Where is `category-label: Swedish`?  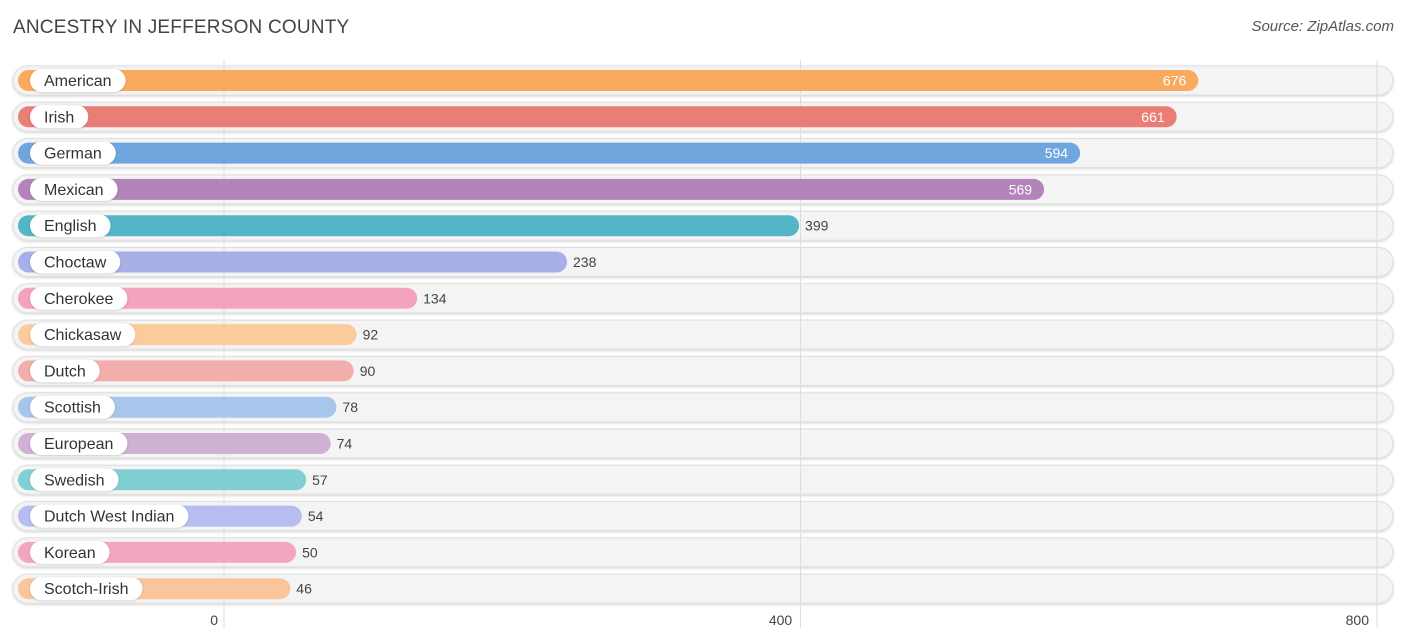 category-label: Swedish is located at coordinates (74, 480).